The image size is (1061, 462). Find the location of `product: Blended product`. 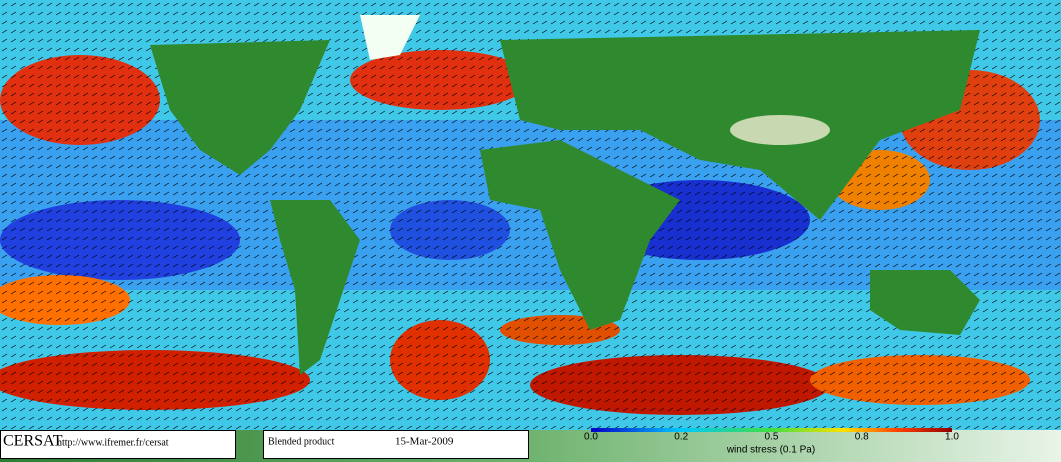

product: Blended product is located at coordinates (301, 441).